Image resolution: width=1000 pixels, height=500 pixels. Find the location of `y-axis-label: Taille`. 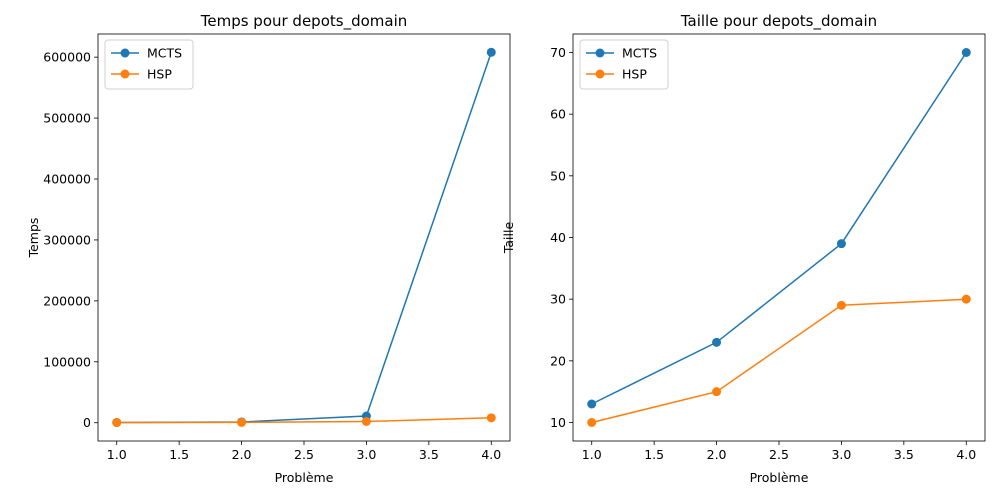

y-axis-label: Taille is located at coordinates (508, 238).